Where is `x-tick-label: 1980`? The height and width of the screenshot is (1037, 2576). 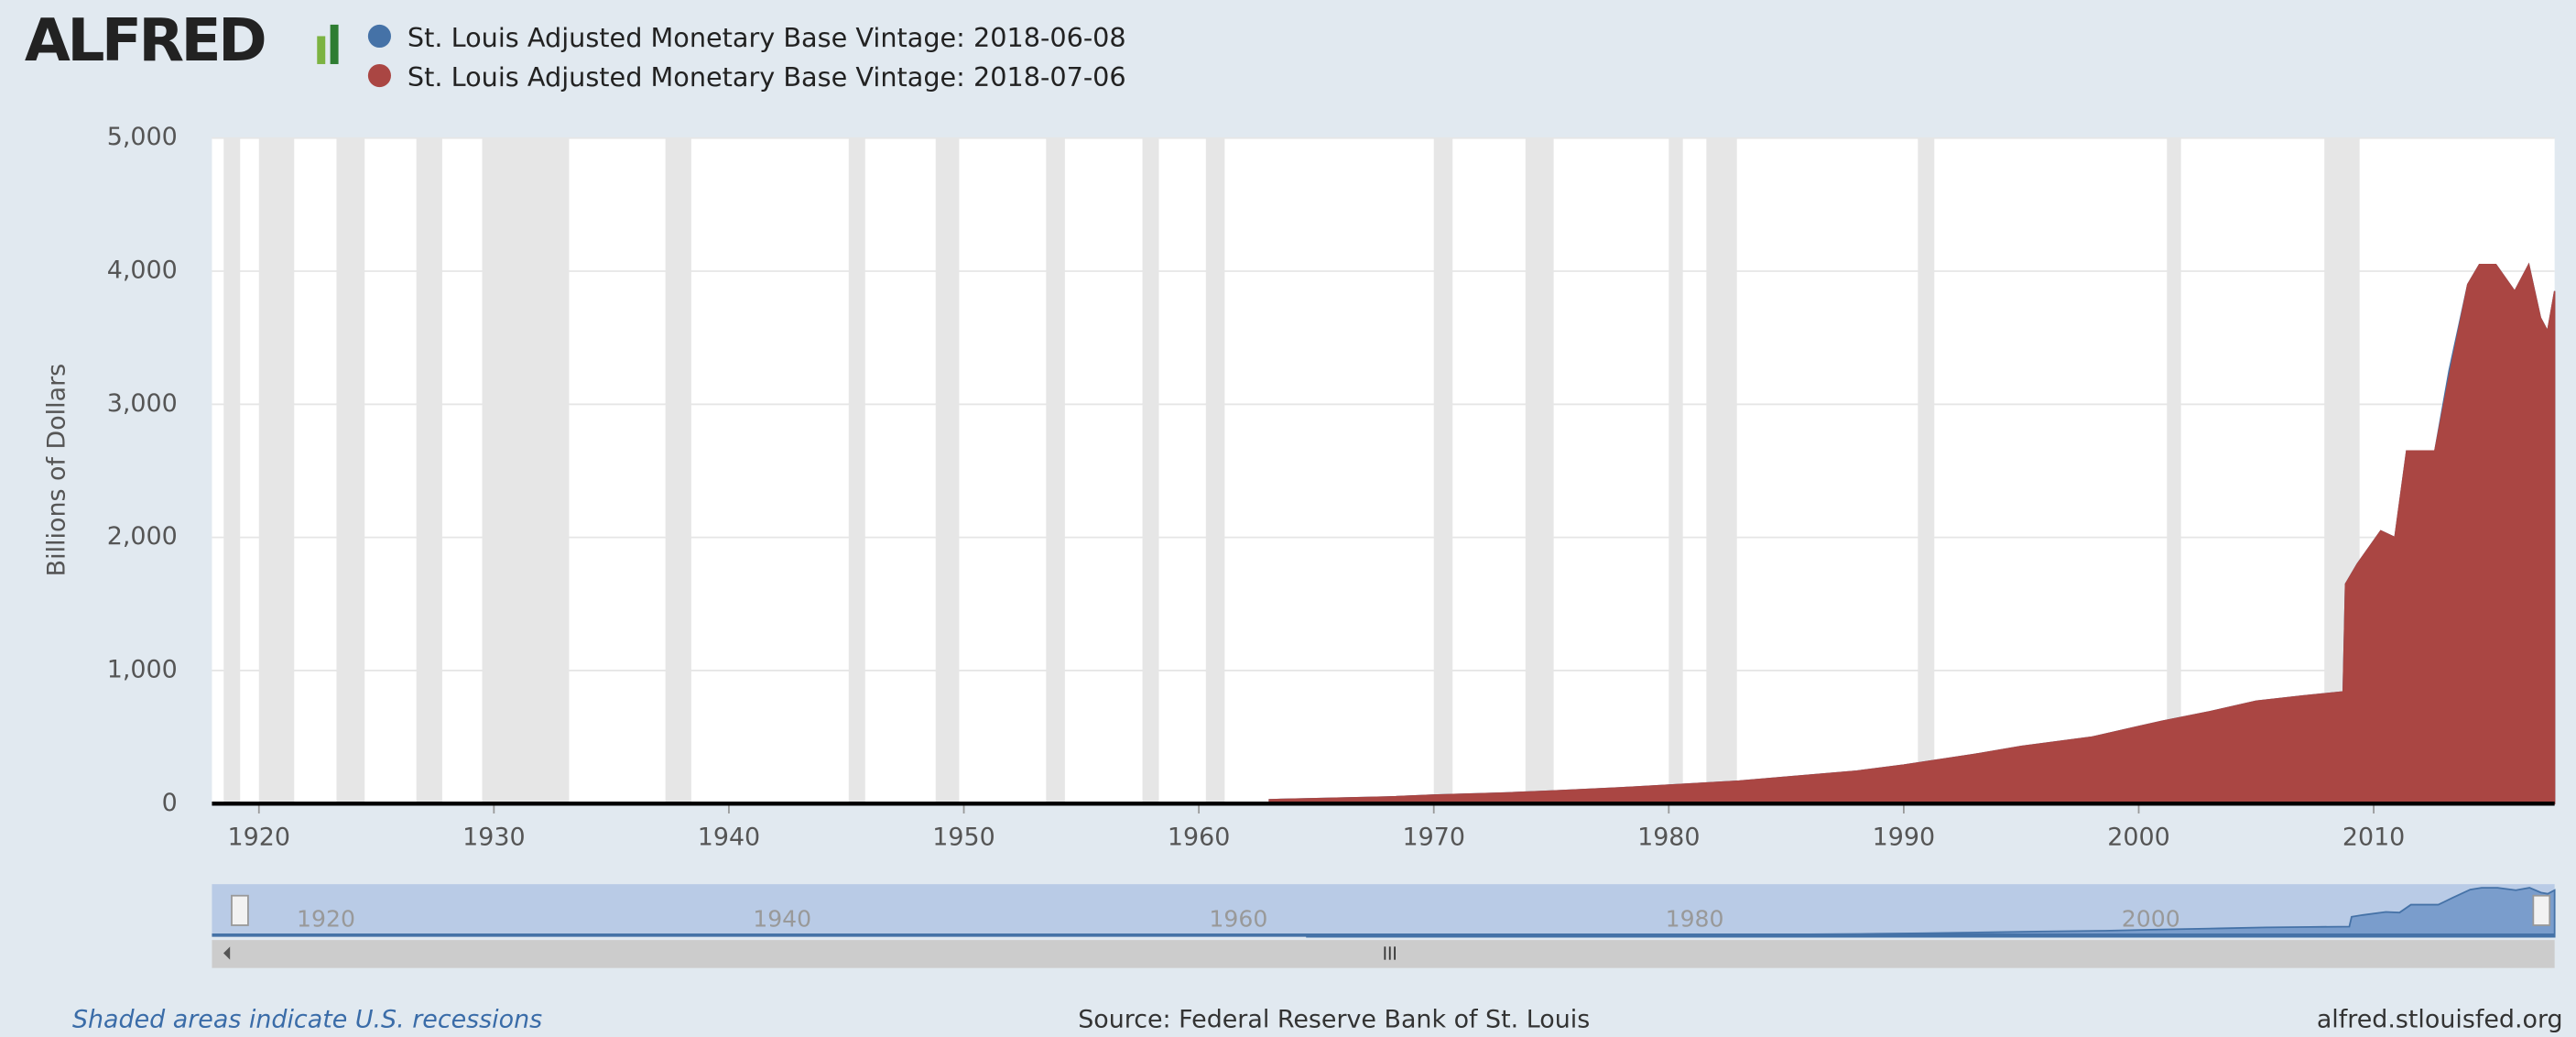 x-tick-label: 1980 is located at coordinates (1668, 837).